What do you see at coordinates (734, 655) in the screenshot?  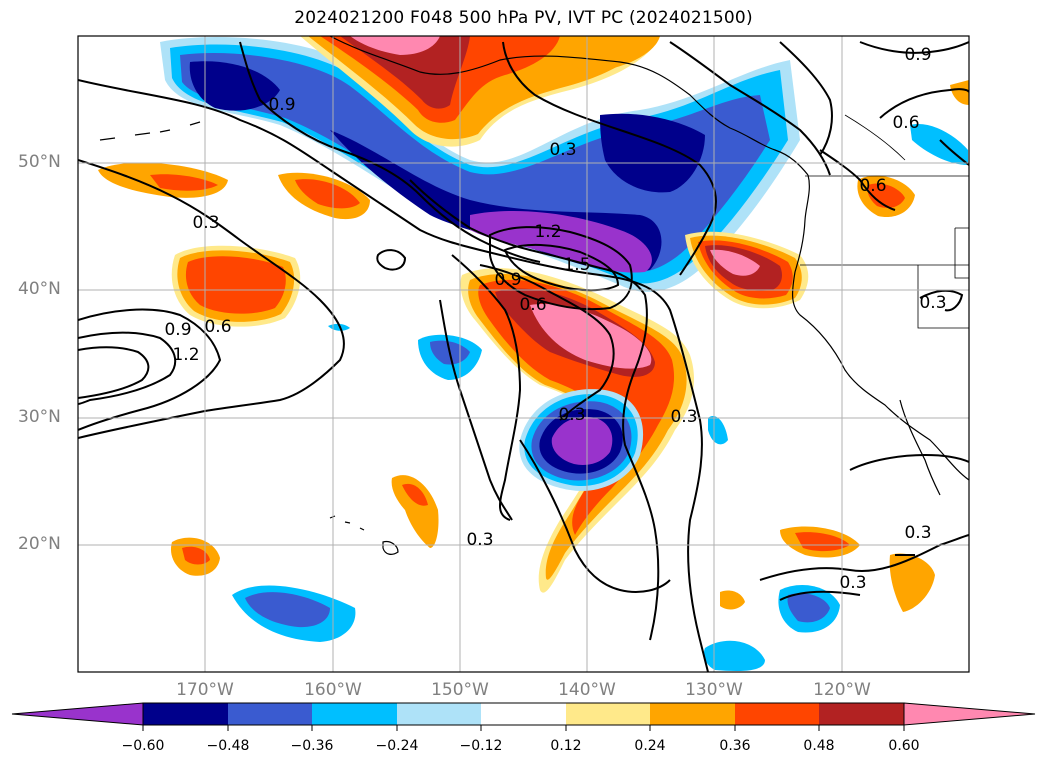 I see `neg-blob-s2` at bounding box center [734, 655].